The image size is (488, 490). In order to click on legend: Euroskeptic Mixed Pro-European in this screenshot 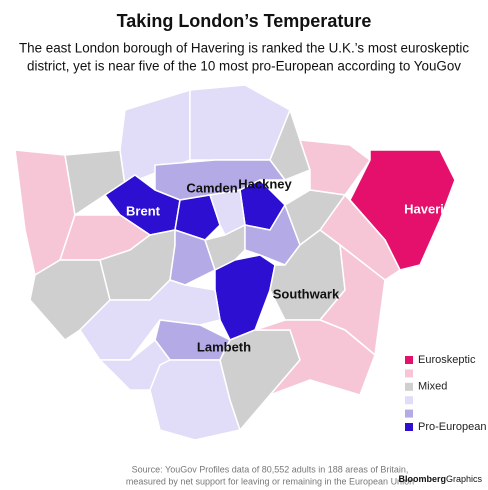, I will do `click(446, 393)`.